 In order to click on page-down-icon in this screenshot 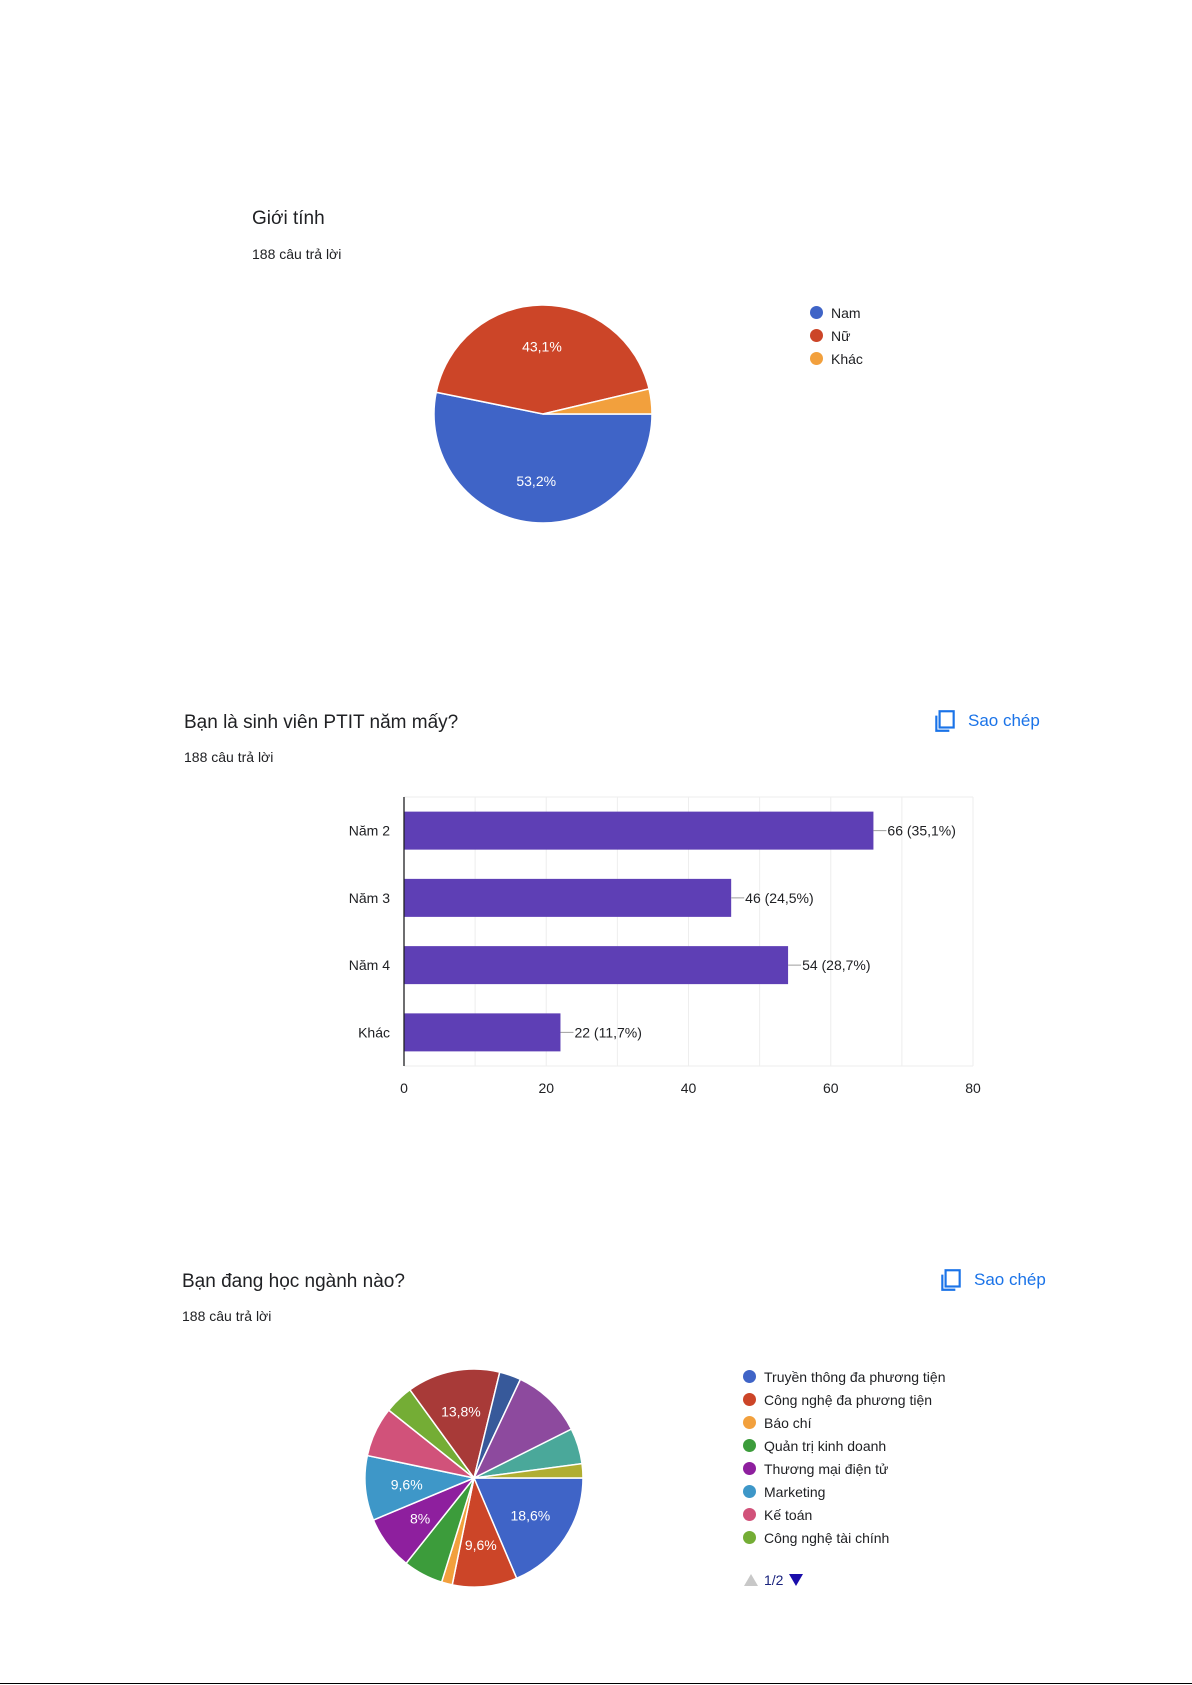, I will do `click(796, 1580)`.